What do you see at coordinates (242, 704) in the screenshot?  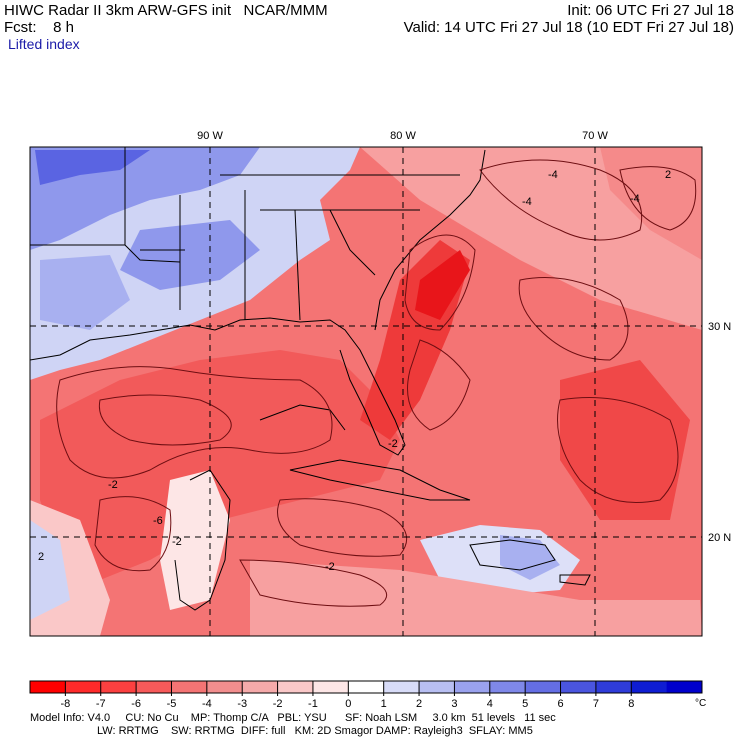 I see `colorbar-tick-label: -3` at bounding box center [242, 704].